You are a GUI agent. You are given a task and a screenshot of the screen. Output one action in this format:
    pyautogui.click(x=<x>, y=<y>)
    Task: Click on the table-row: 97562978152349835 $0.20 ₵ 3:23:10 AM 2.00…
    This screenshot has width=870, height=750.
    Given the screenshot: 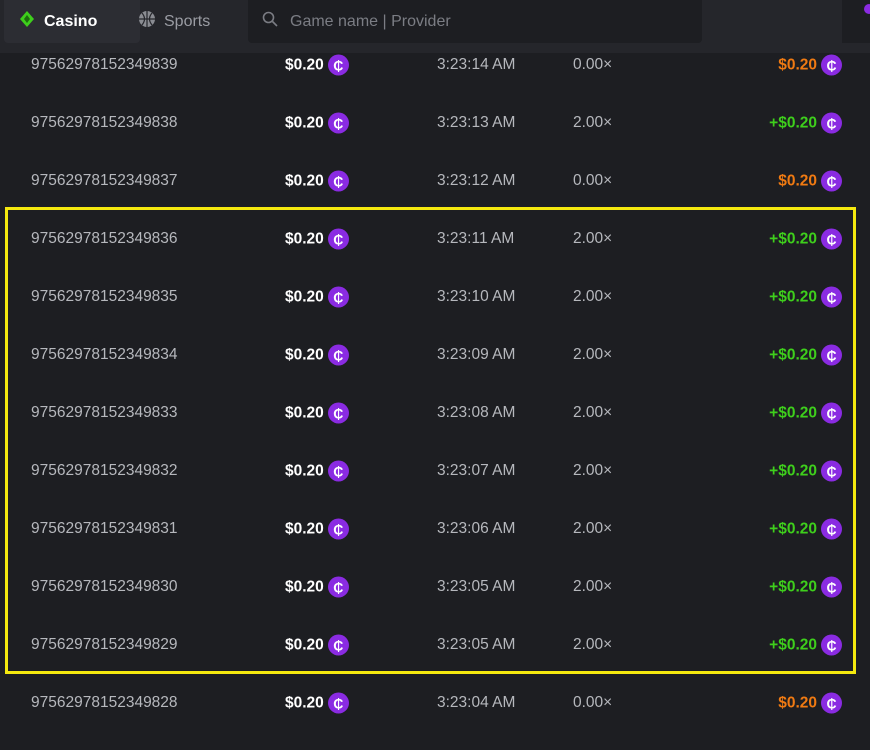 What is the action you would take?
    pyautogui.click(x=435, y=297)
    